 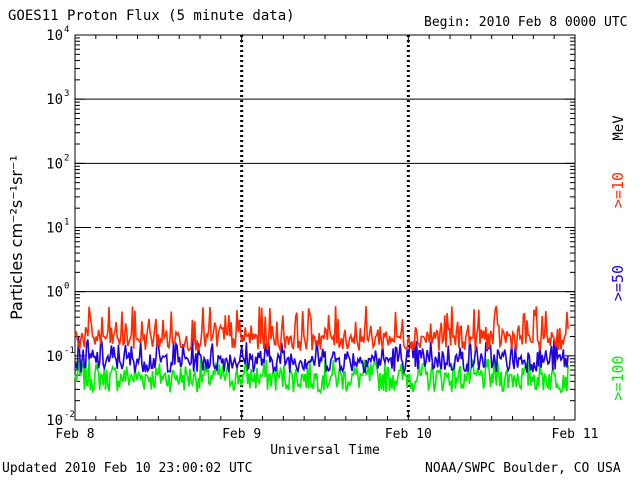 What do you see at coordinates (408, 434) in the screenshot?
I see `x-tick-label: Feb 10` at bounding box center [408, 434].